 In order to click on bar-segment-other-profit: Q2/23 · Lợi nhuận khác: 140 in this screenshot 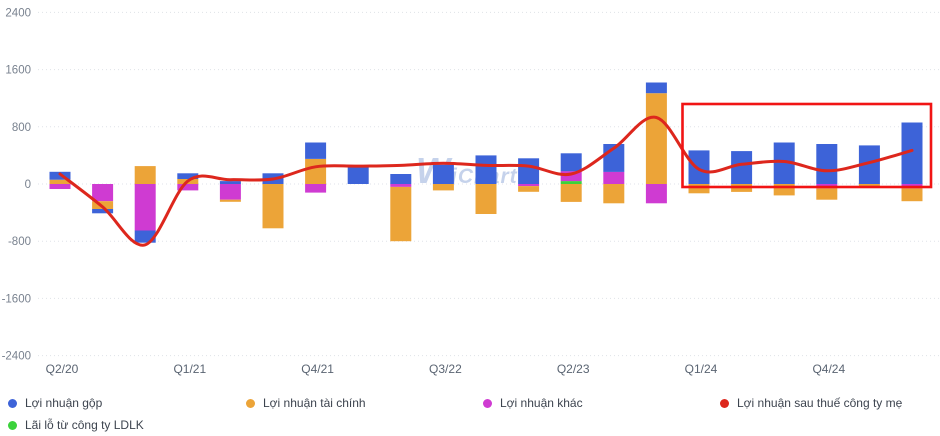, I will do `click(571, 176)`.